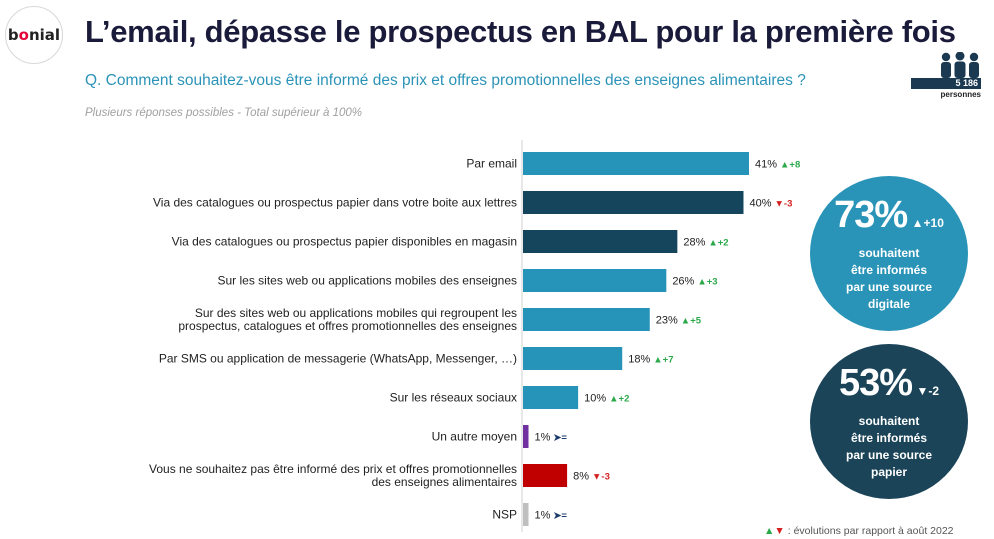 This screenshot has height=539, width=994. I want to click on bonial-logo: b o nial, so click(34, 35).